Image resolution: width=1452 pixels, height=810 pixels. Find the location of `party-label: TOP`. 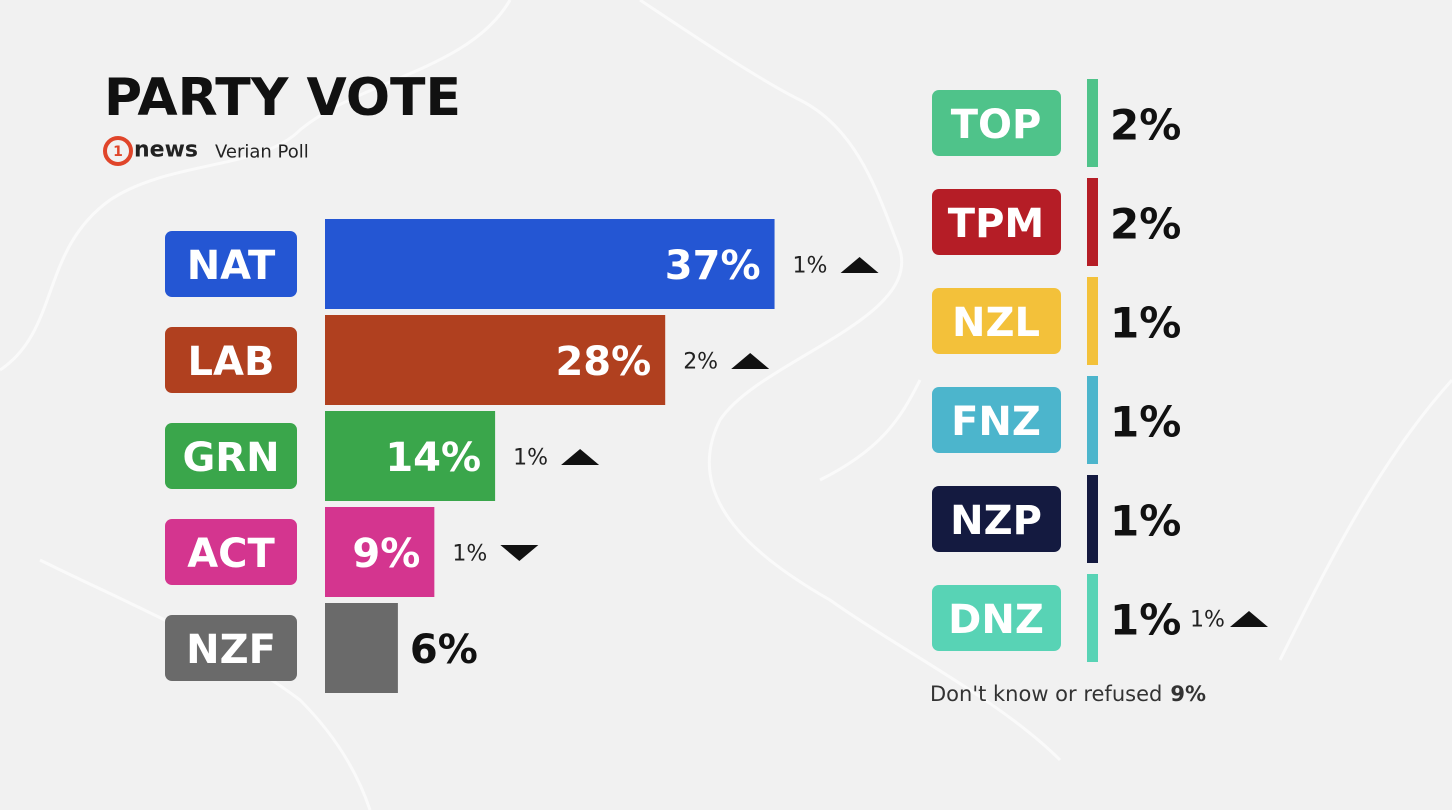

party-label: TOP is located at coordinates (996, 125).